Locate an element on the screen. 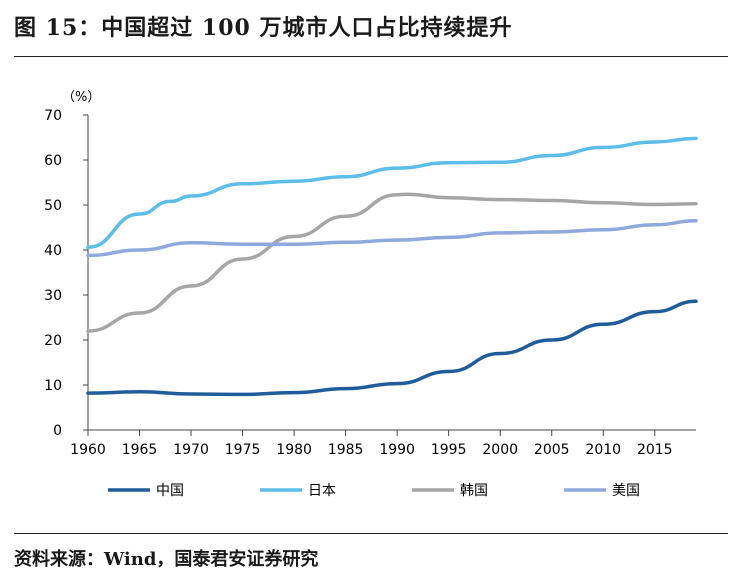  legend-label-4: 美国 is located at coordinates (626, 491).